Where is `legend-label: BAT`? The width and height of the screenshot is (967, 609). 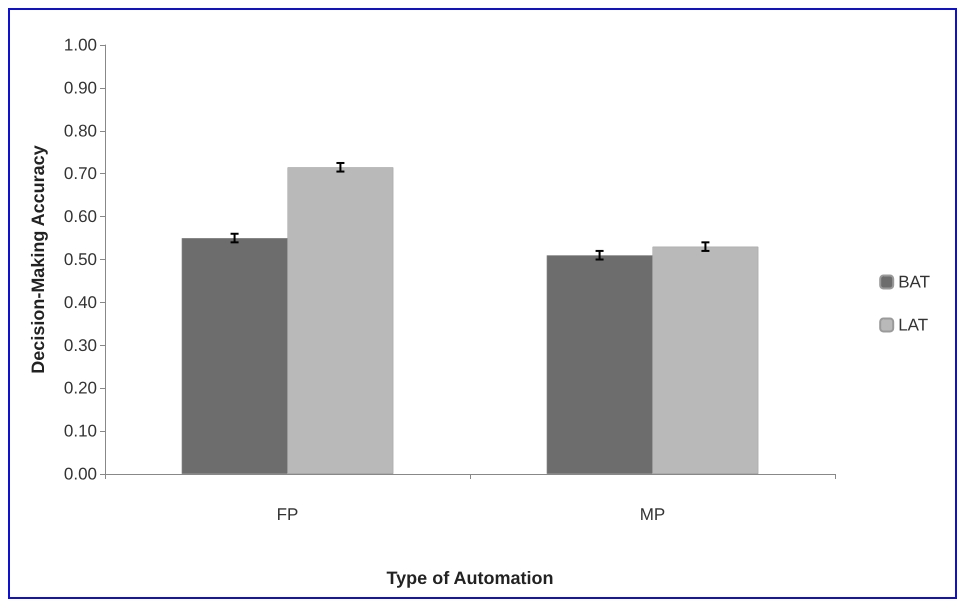
legend-label: BAT is located at coordinates (914, 282).